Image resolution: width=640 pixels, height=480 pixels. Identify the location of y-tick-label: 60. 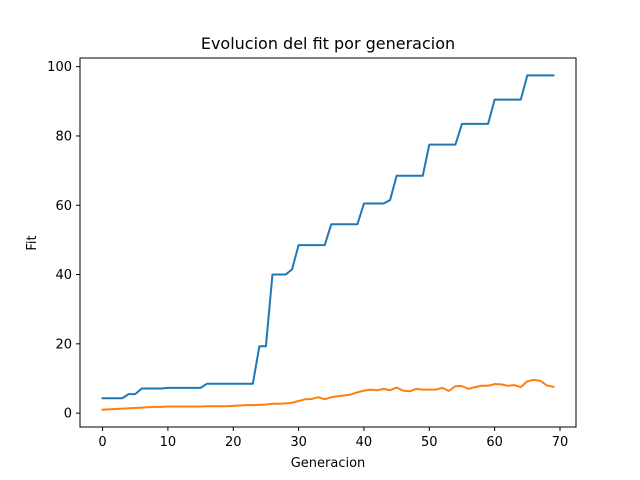
(63, 206).